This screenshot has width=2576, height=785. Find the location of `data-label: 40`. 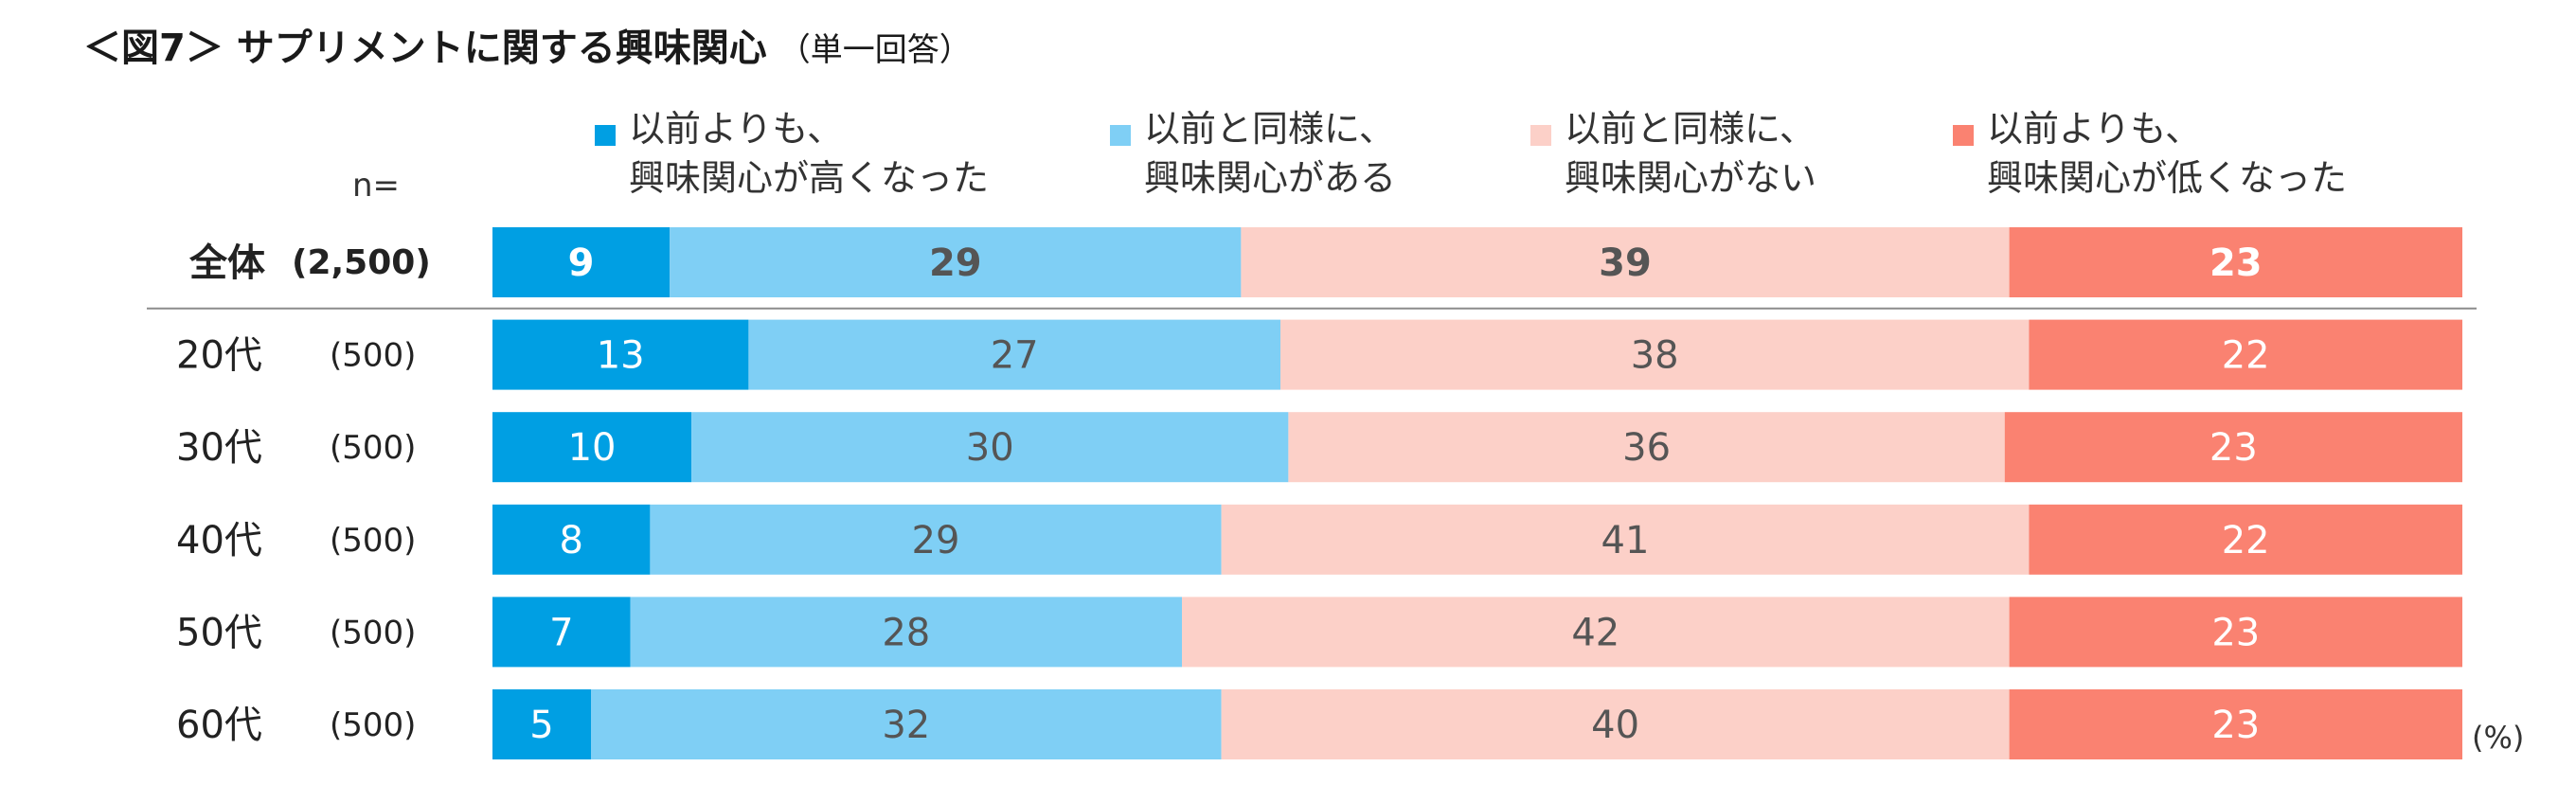

data-label: 40 is located at coordinates (1615, 725).